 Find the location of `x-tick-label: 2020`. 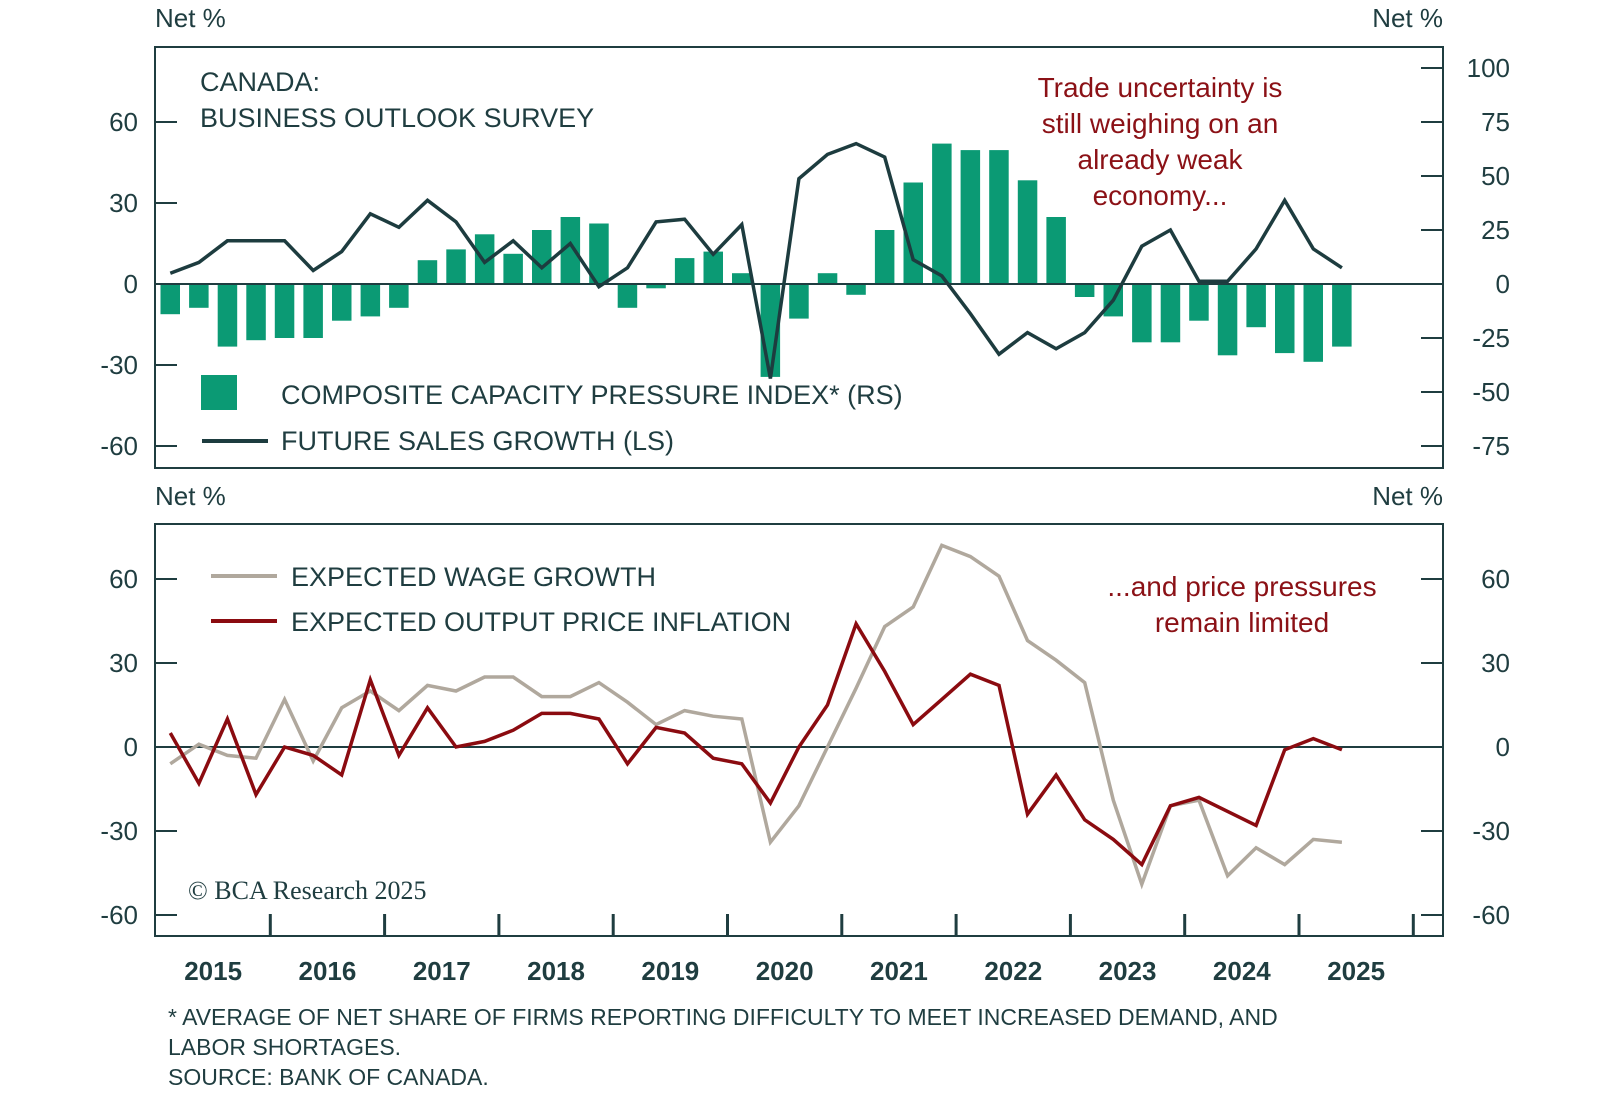

x-tick-label: 2020 is located at coordinates (785, 971).